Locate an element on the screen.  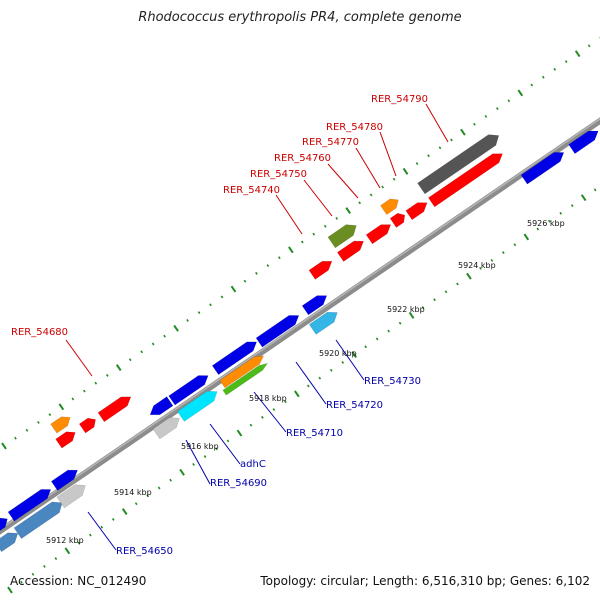
gene-label: RER_54770 is located at coordinates (330, 142).